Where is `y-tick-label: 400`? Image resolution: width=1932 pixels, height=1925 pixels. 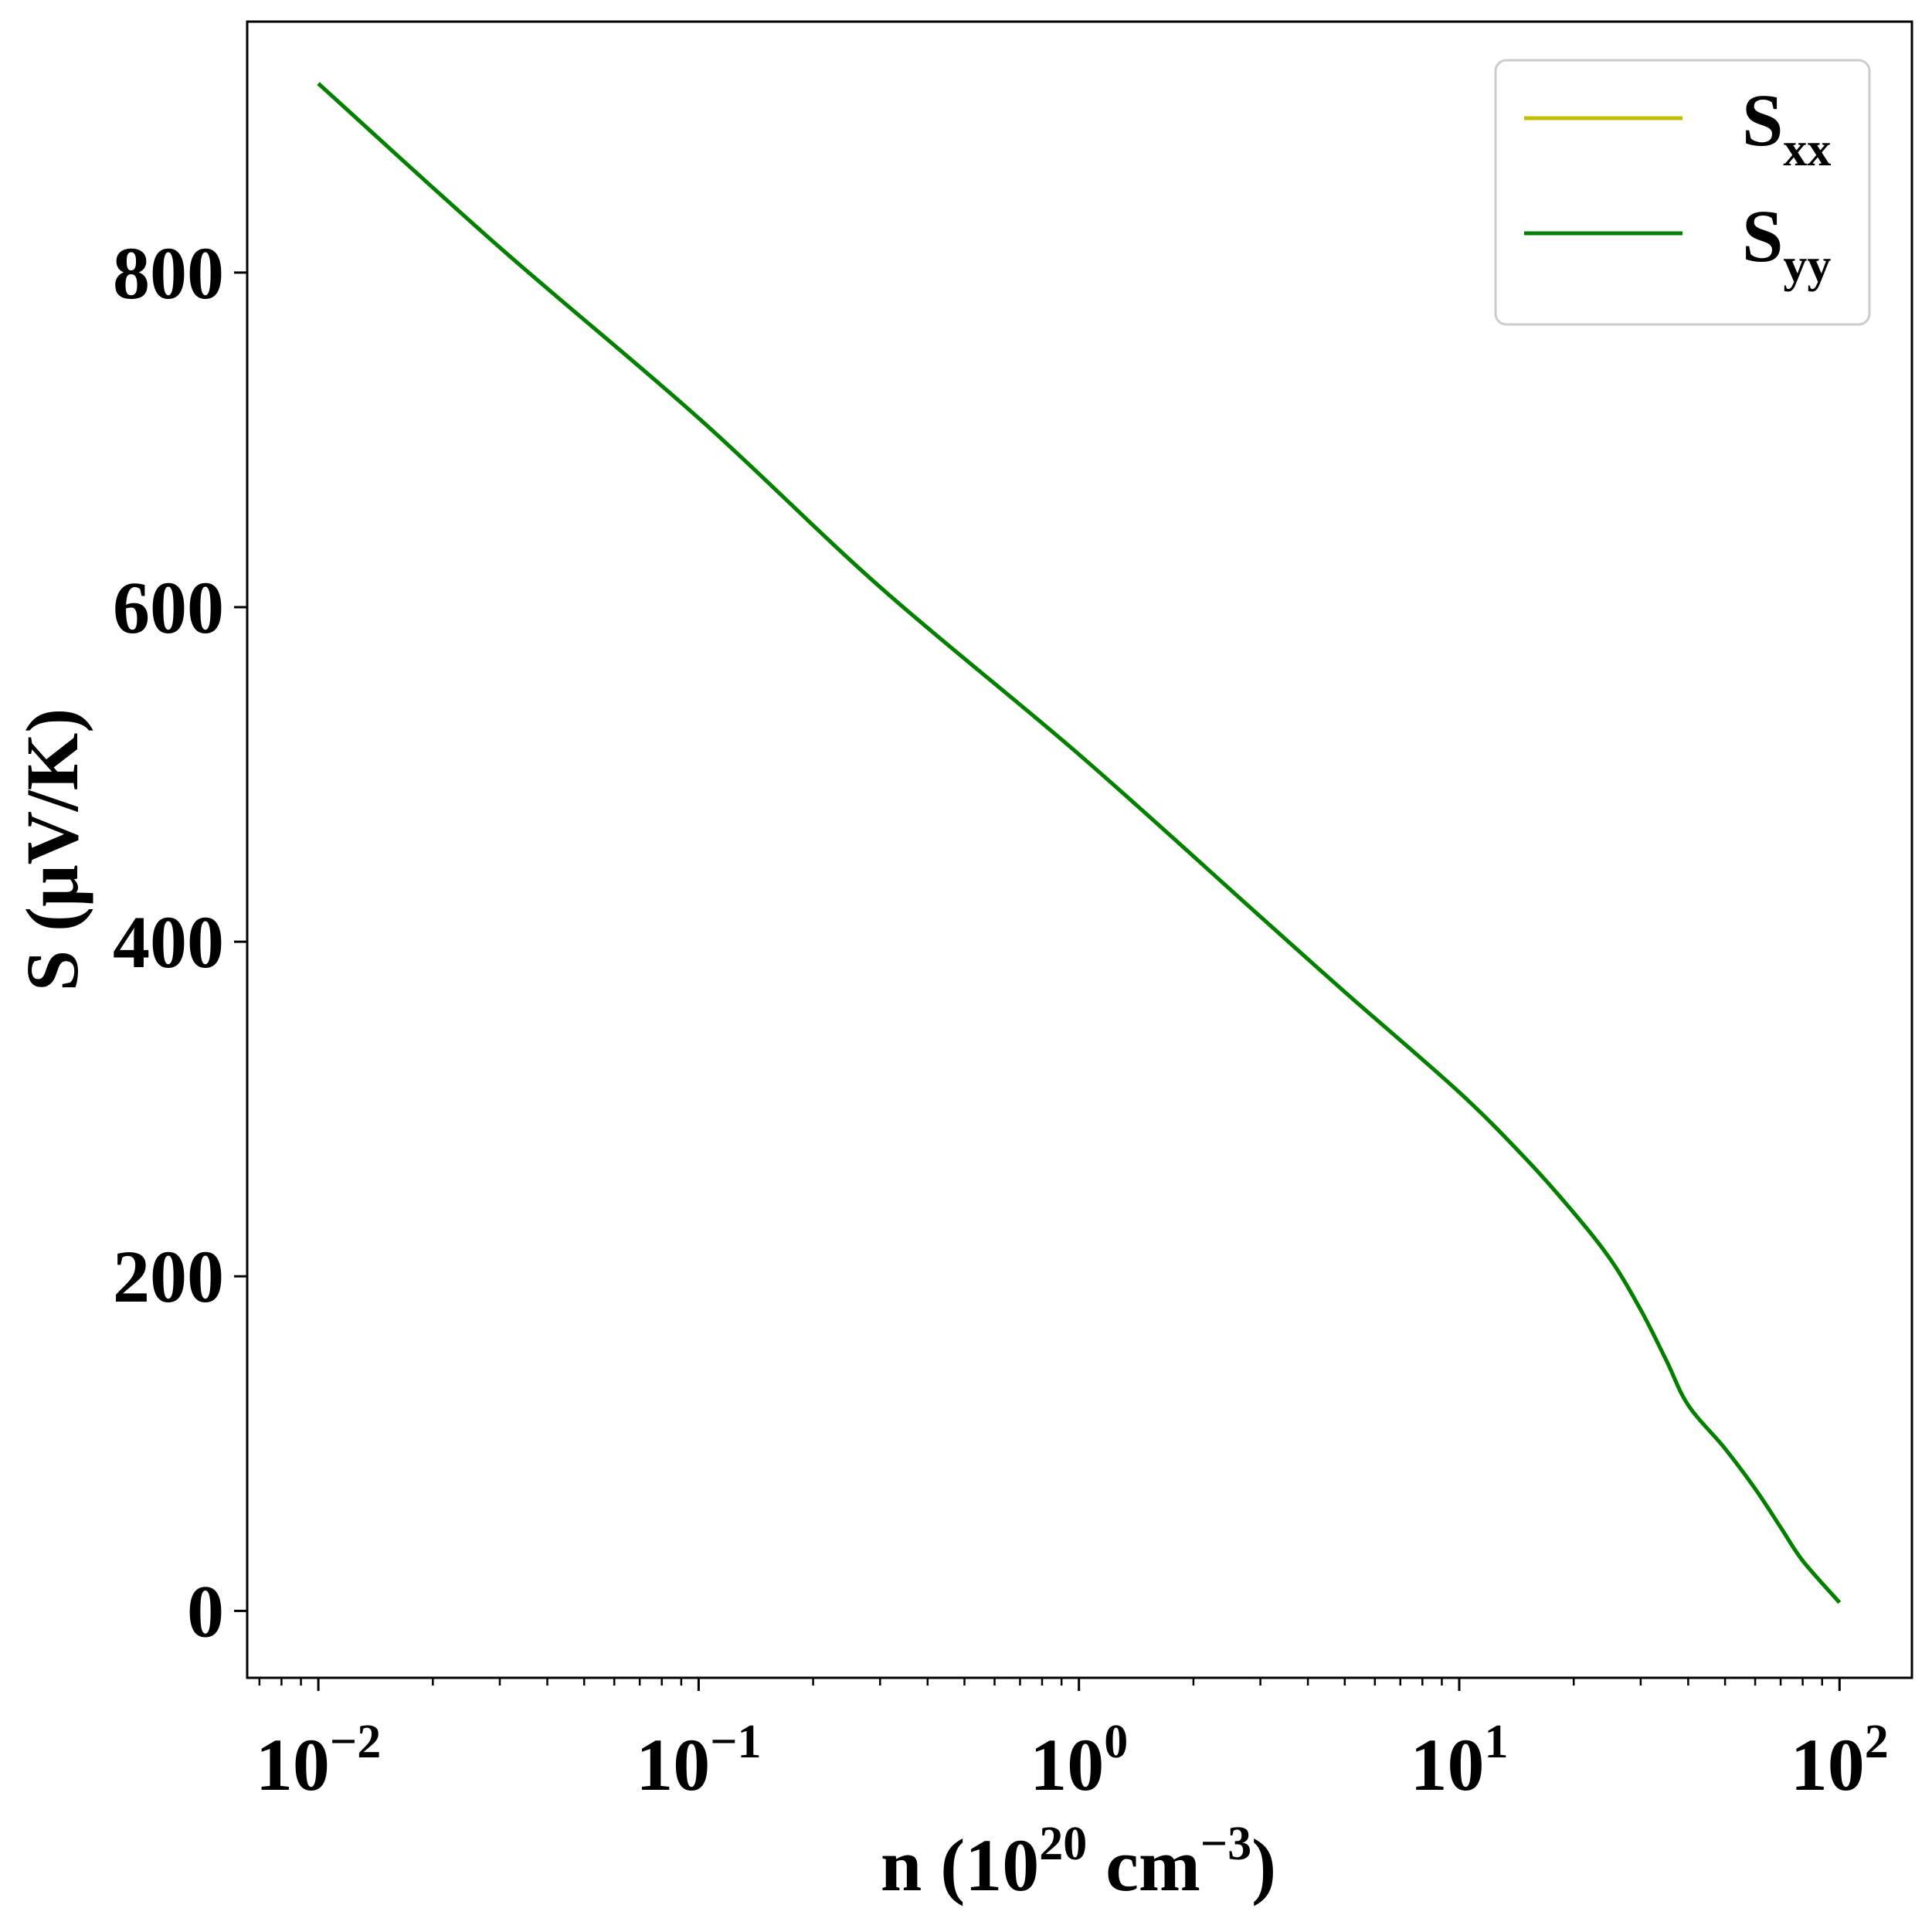 y-tick-label: 400 is located at coordinates (168, 942).